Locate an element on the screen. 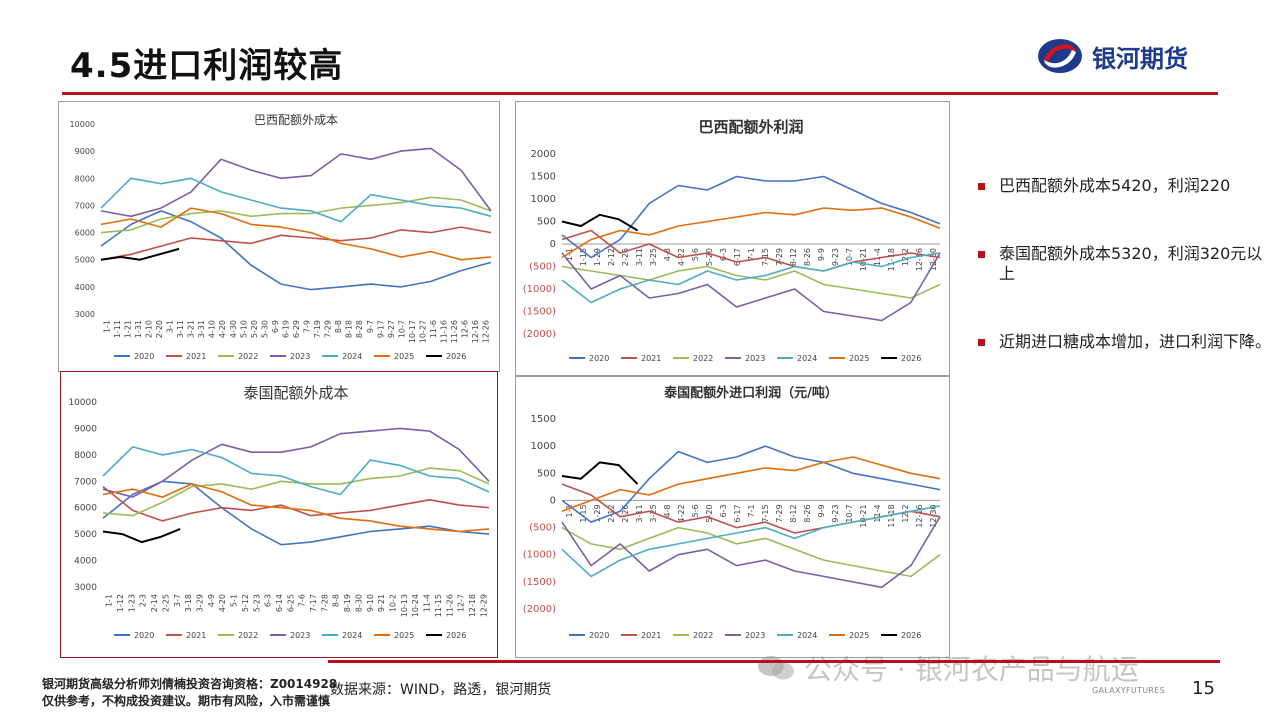 The height and width of the screenshot is (720, 1280). x-tick-label: 8-26 is located at coordinates (807, 257).